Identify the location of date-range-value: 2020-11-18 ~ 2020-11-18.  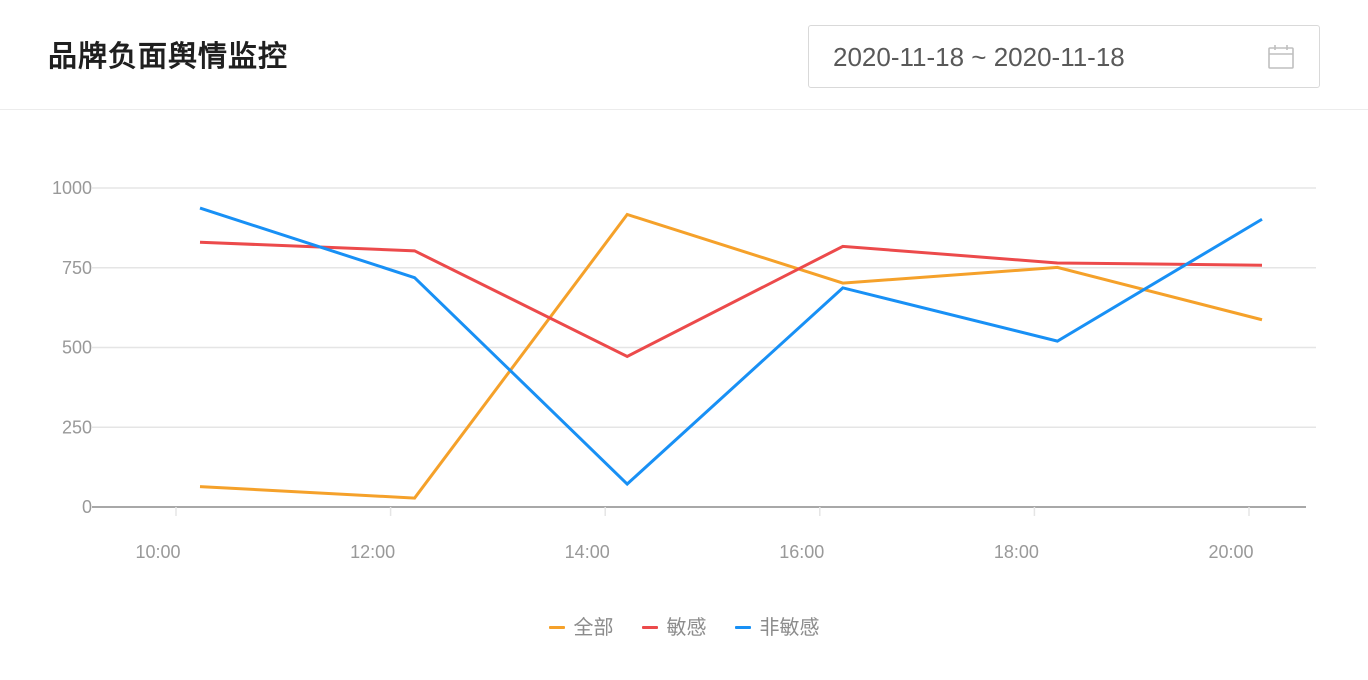
(979, 57).